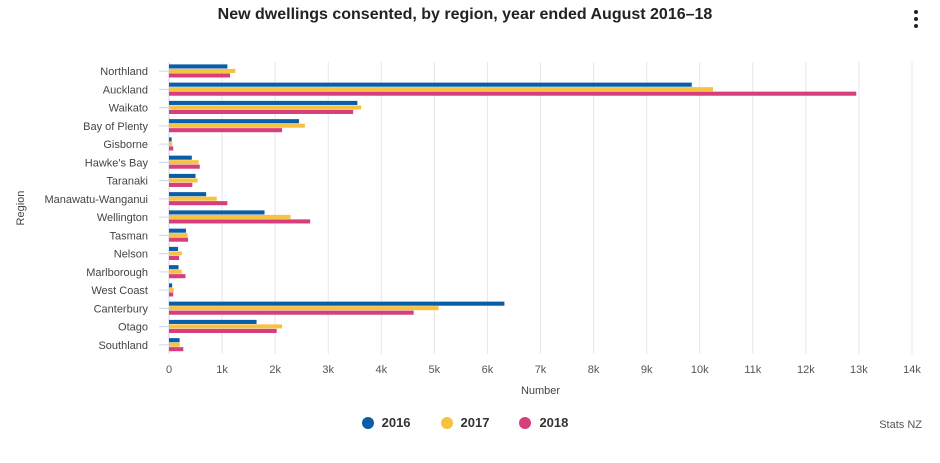 This screenshot has width=940, height=463. What do you see at coordinates (128, 236) in the screenshot?
I see `category-label: Tasman` at bounding box center [128, 236].